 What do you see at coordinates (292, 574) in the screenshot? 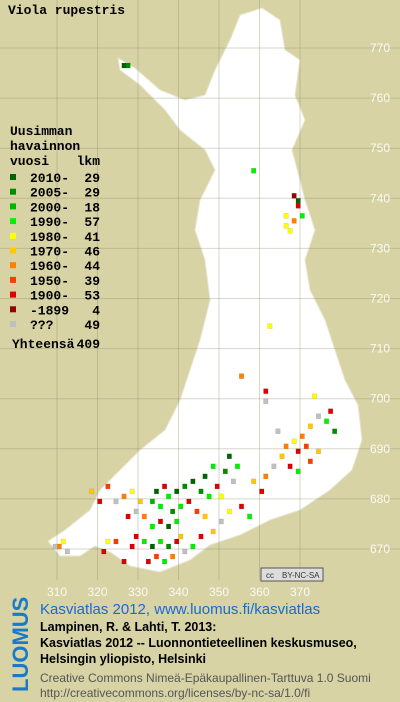
I see `license-badge-box` at bounding box center [292, 574].